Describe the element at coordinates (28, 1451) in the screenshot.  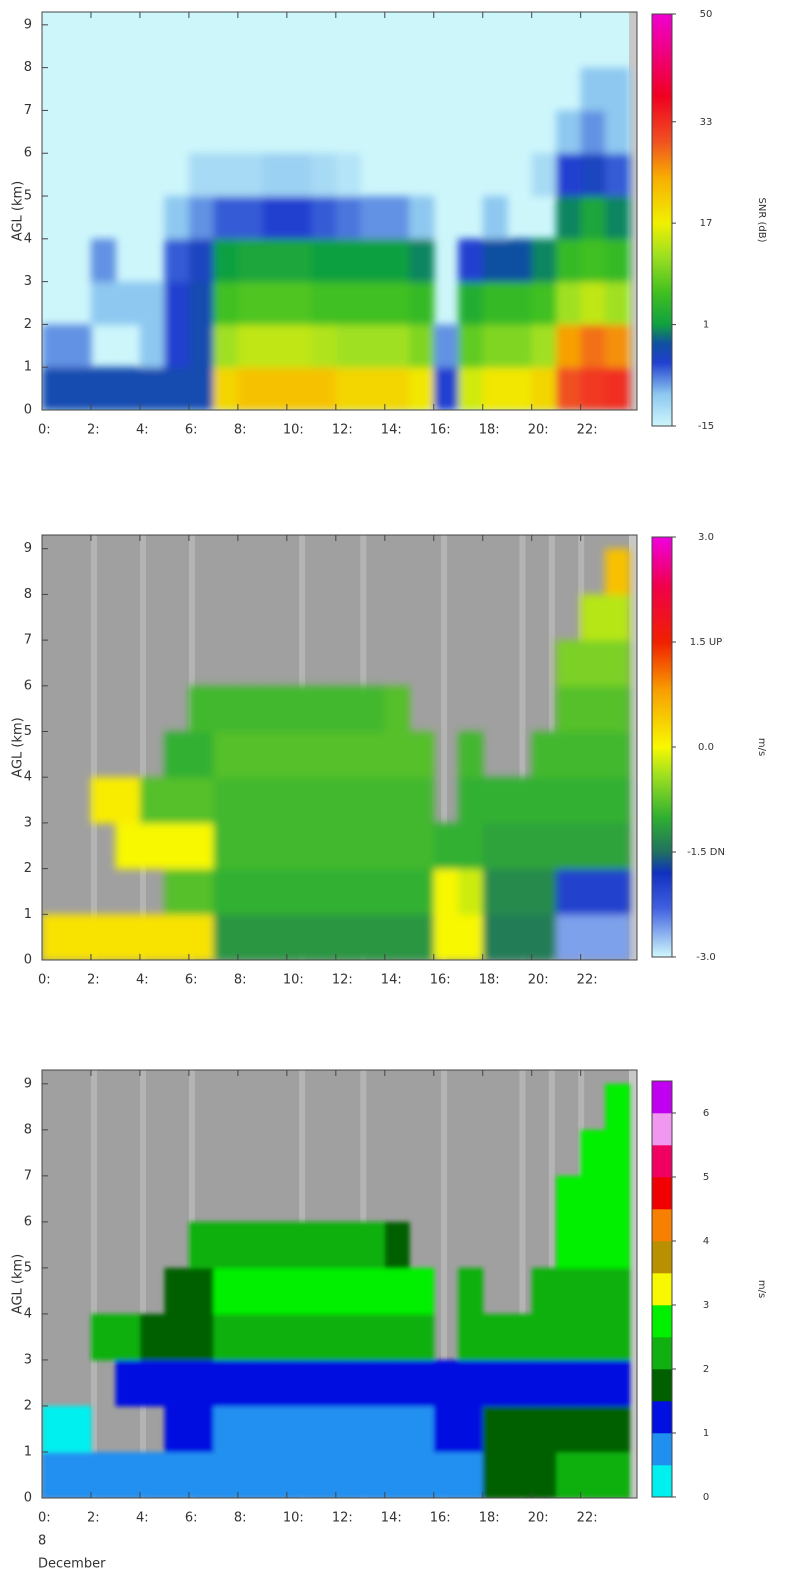
I see `y-tick-label: 1` at that location.